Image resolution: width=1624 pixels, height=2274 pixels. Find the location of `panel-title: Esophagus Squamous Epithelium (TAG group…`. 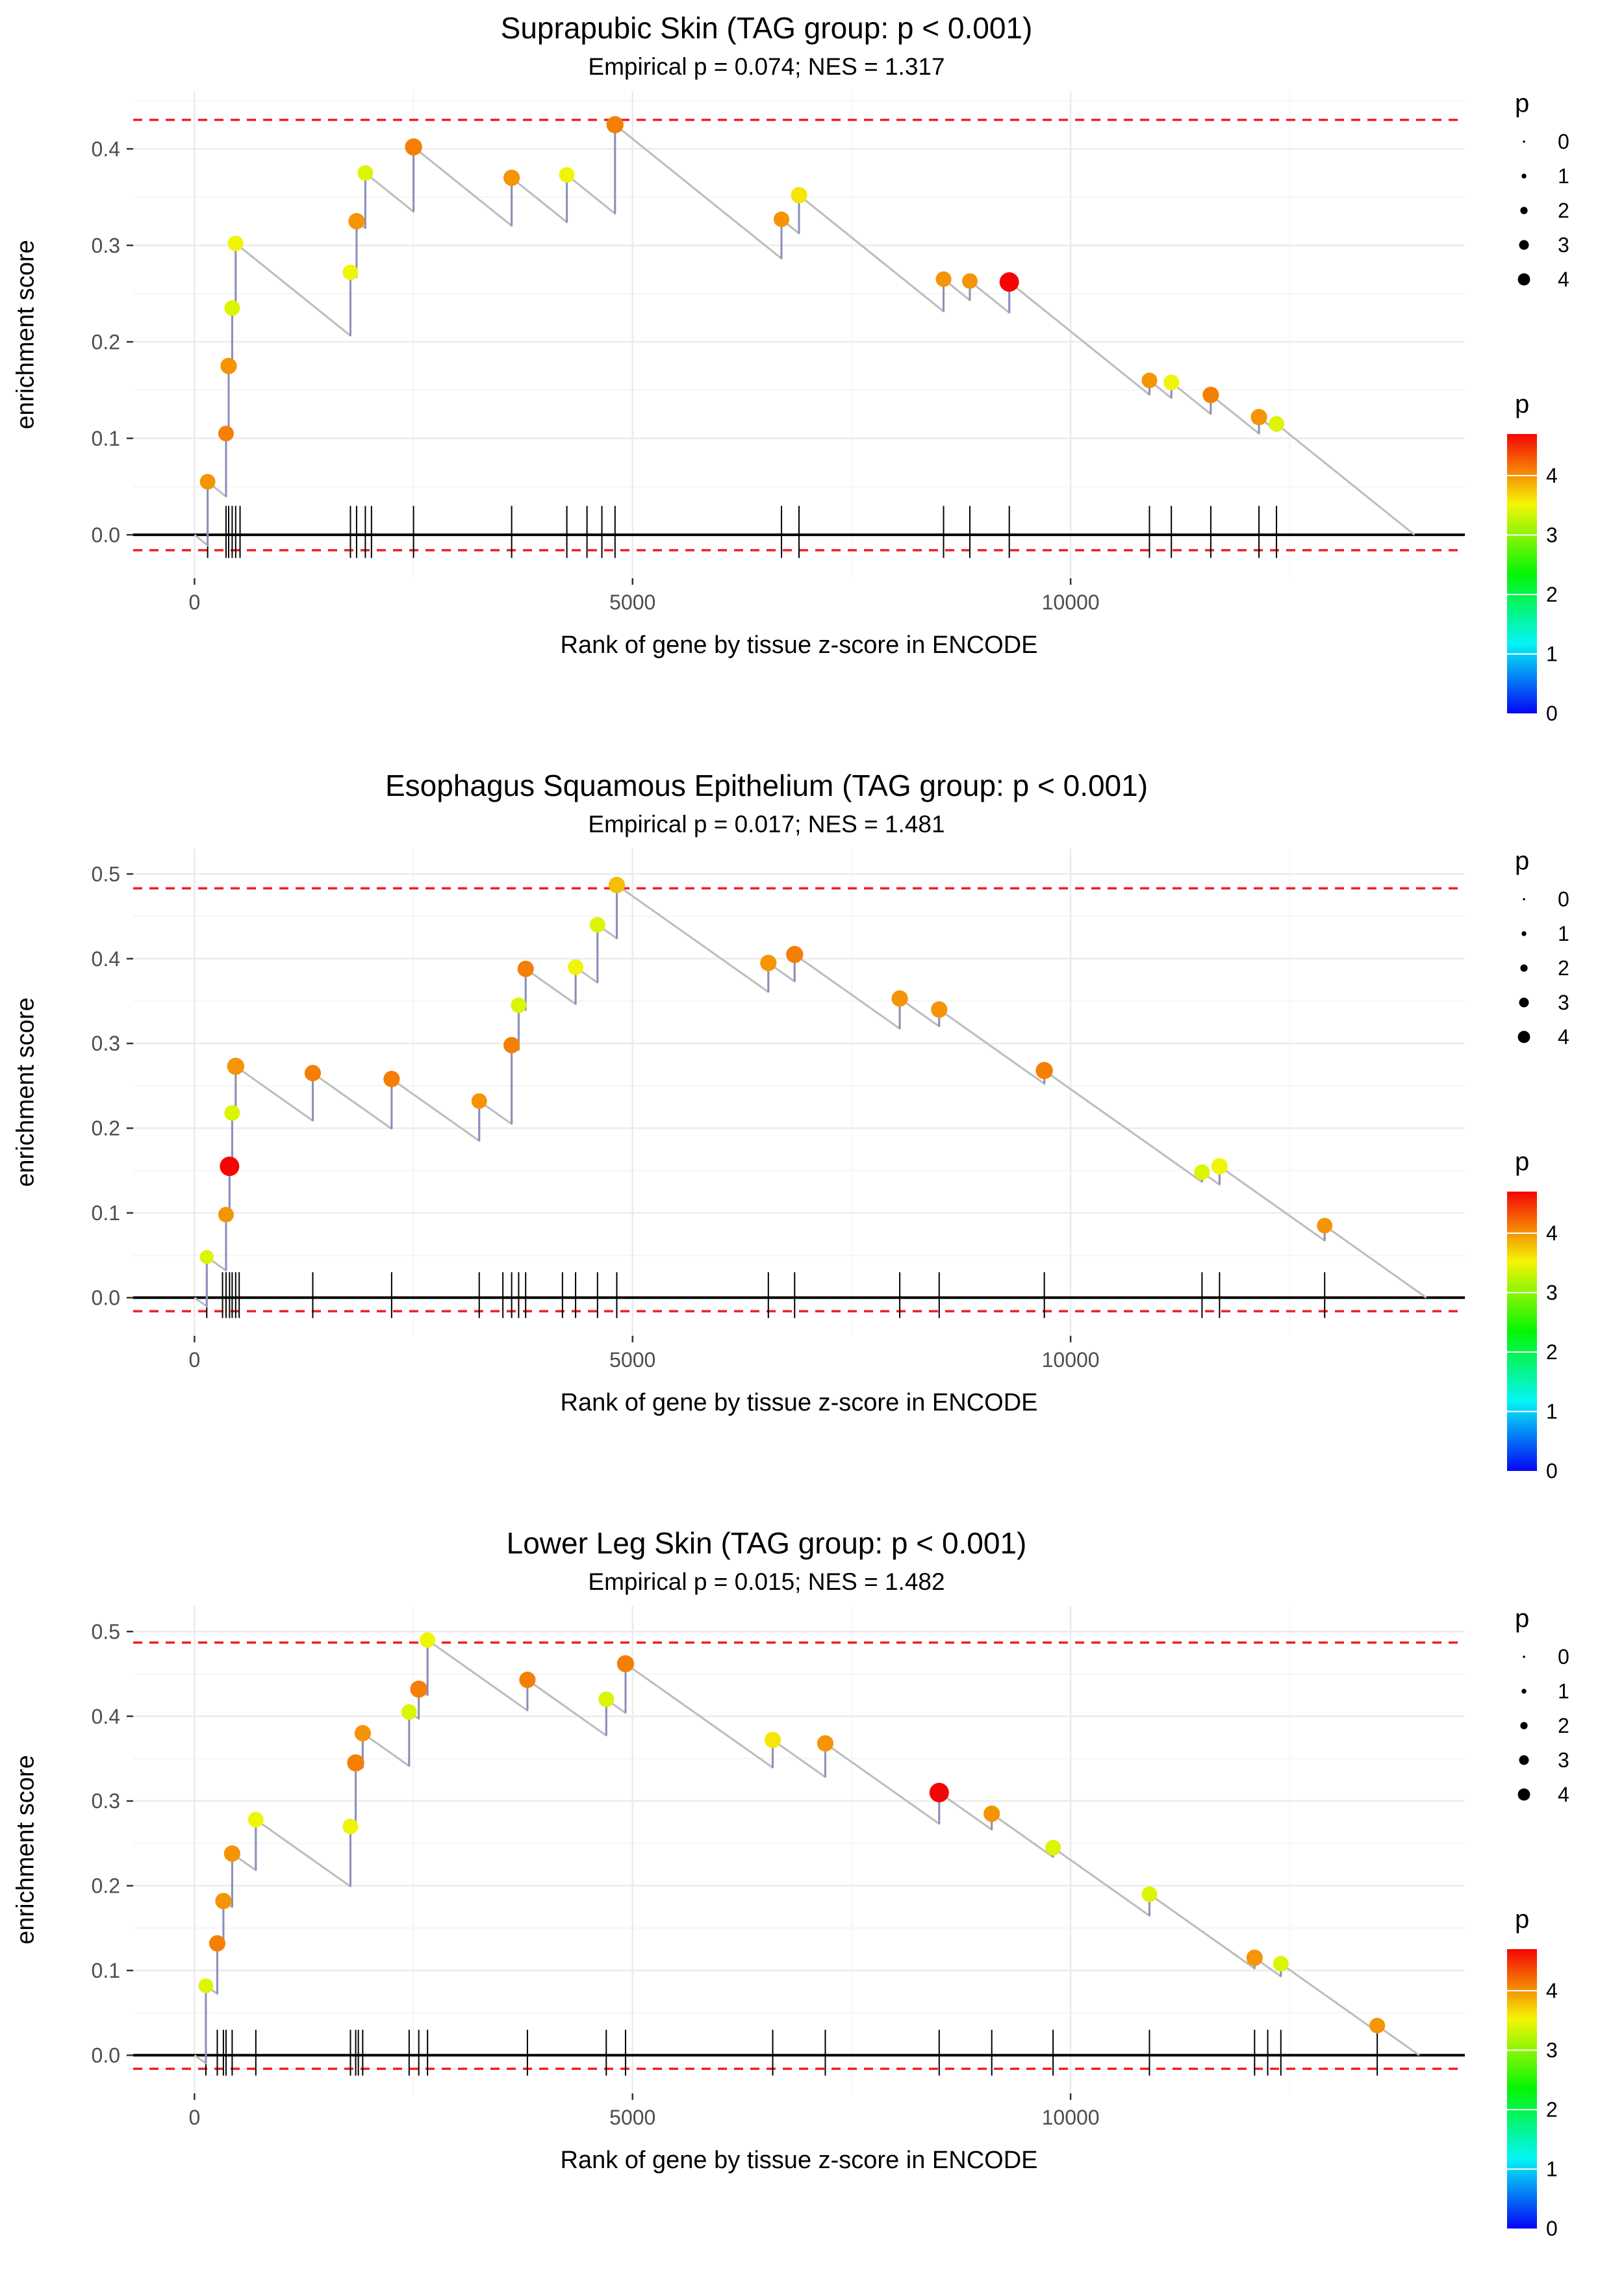

panel-title: Esophagus Squamous Epithelium (TAG group… is located at coordinates (766, 785).